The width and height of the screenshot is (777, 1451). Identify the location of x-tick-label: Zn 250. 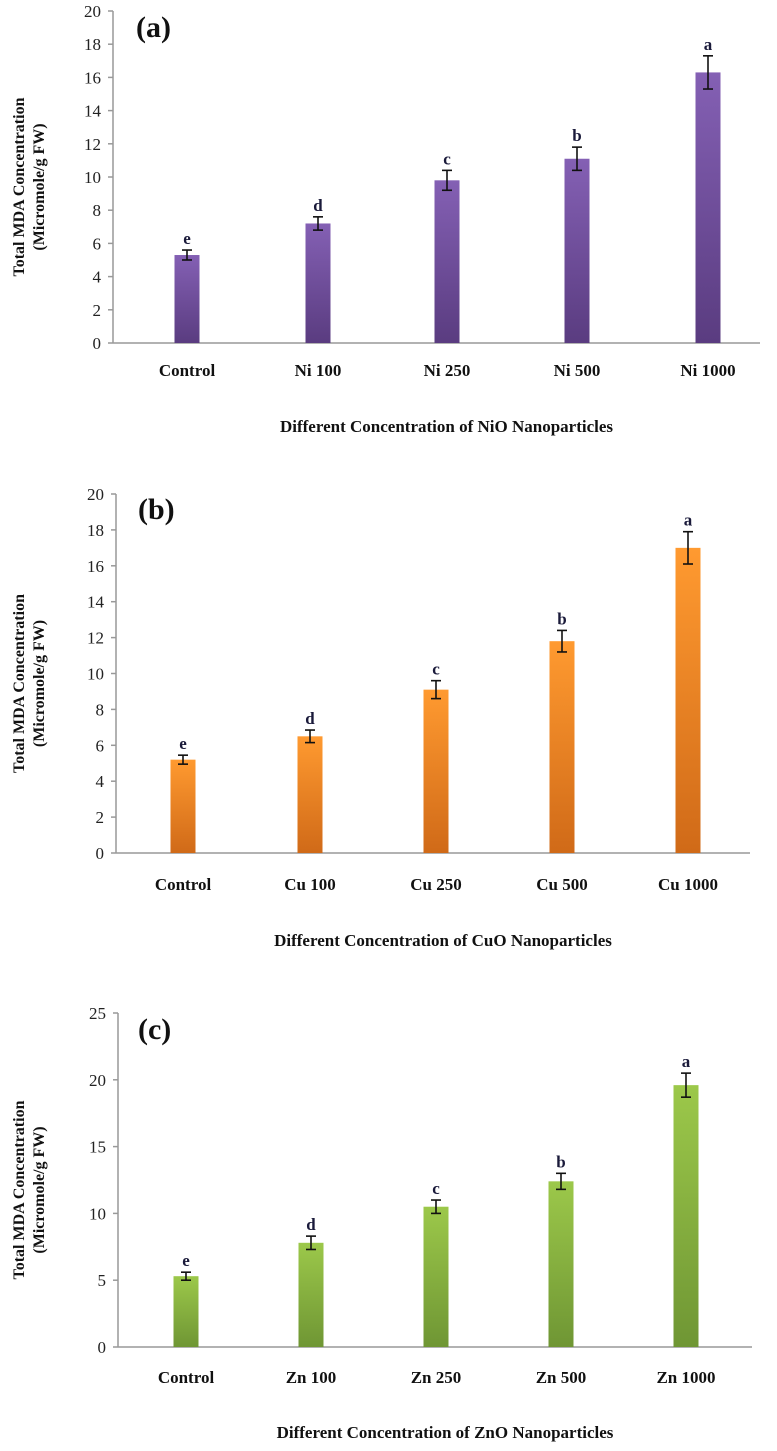
(436, 1377).